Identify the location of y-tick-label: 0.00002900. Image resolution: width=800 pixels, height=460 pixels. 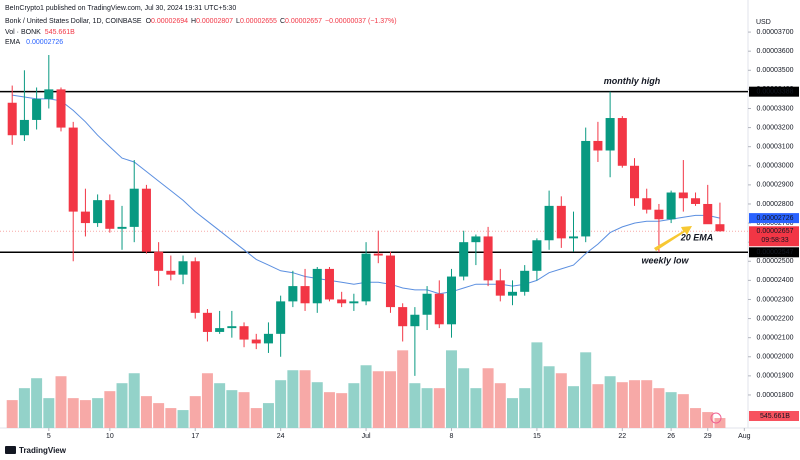
(775, 185).